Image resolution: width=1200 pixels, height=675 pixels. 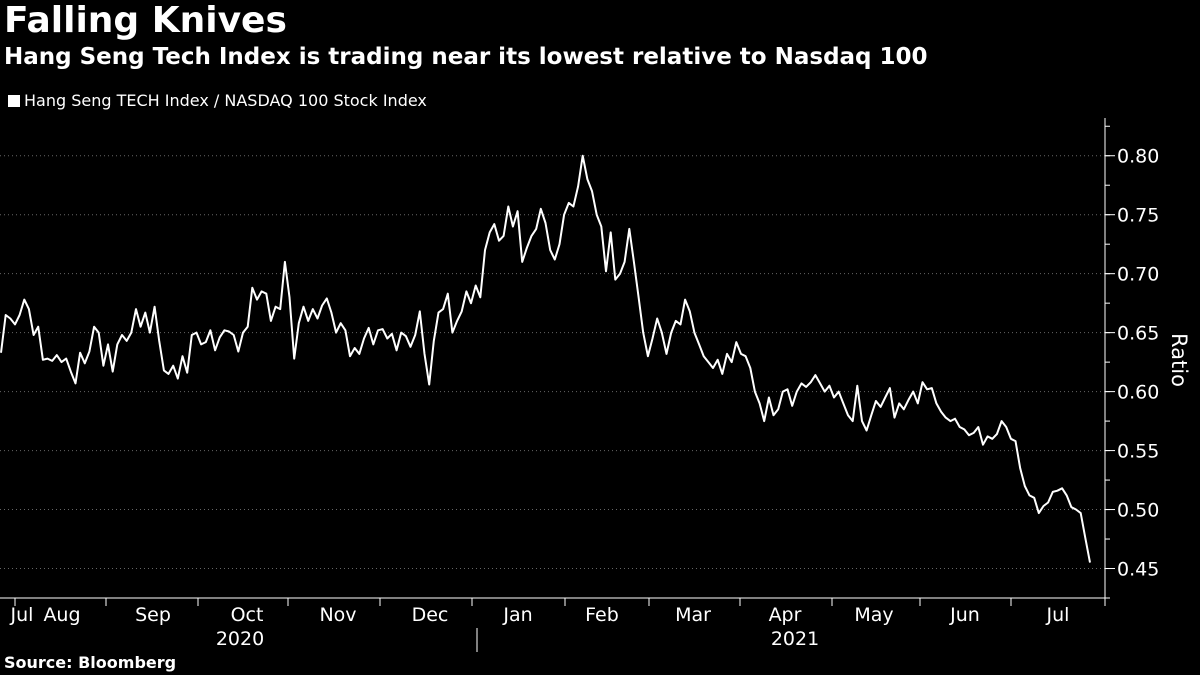 I want to click on x-tick-label: Mar, so click(x=693, y=615).